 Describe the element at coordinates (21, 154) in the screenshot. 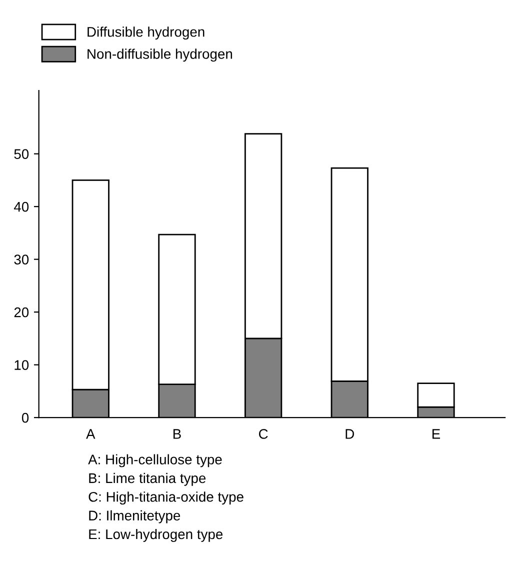

I see `y-tick-label: 50` at that location.